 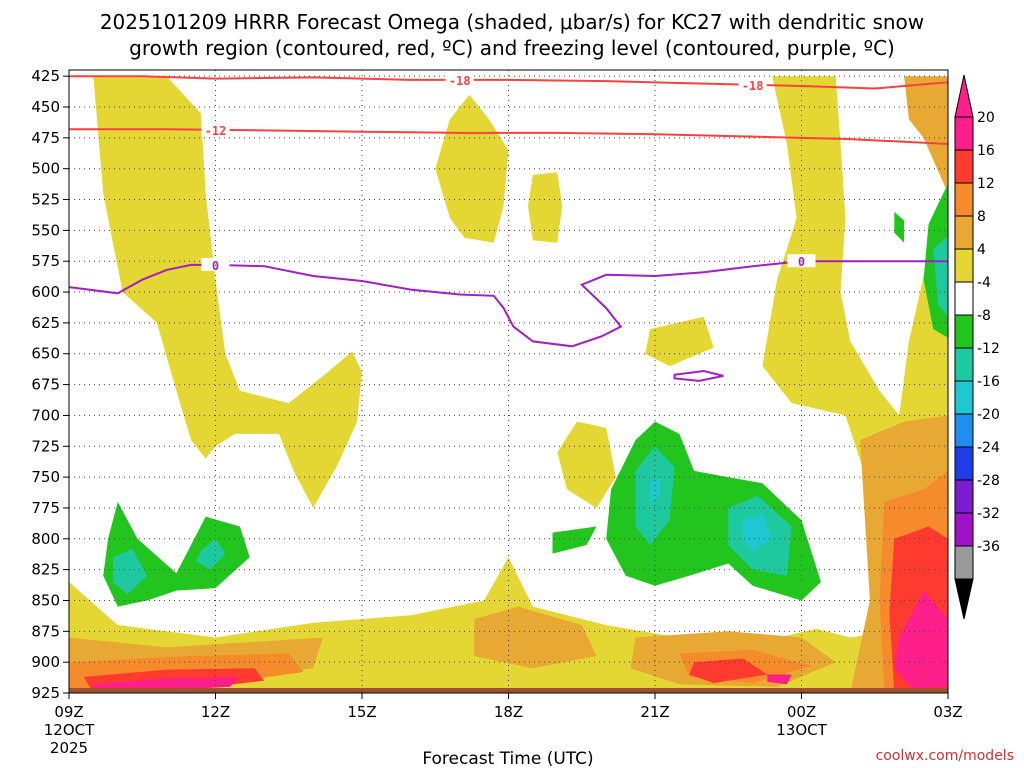 What do you see at coordinates (45, 415) in the screenshot?
I see `y-tick-label: 700` at bounding box center [45, 415].